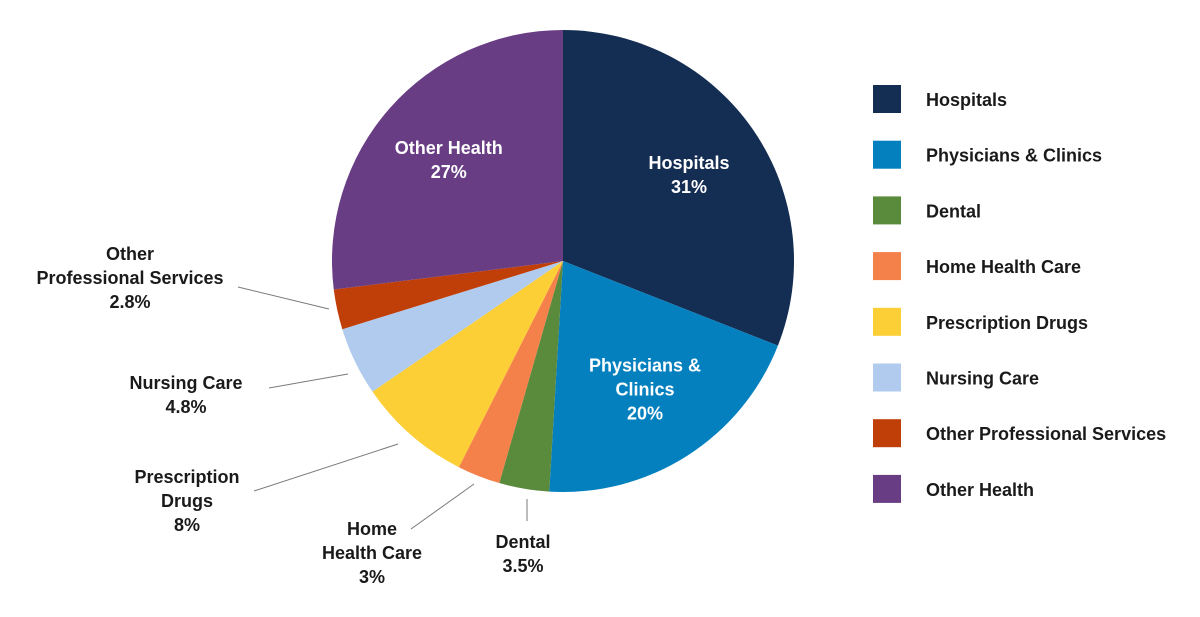 Image resolution: width=1200 pixels, height=617 pixels. What do you see at coordinates (522, 554) in the screenshot?
I see `slice-label-dental: Dental 3.5%` at bounding box center [522, 554].